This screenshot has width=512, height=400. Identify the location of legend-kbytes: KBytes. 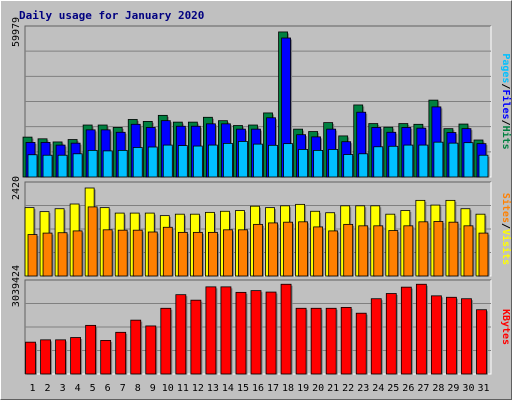
(505, 327).